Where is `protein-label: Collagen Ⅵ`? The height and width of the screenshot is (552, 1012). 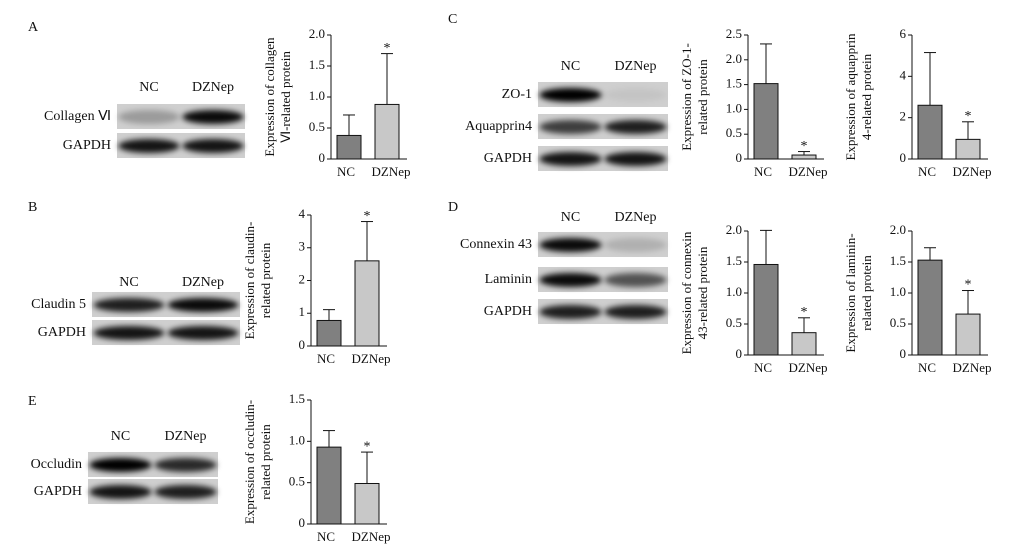 protein-label: Collagen Ⅵ is located at coordinates (77, 116).